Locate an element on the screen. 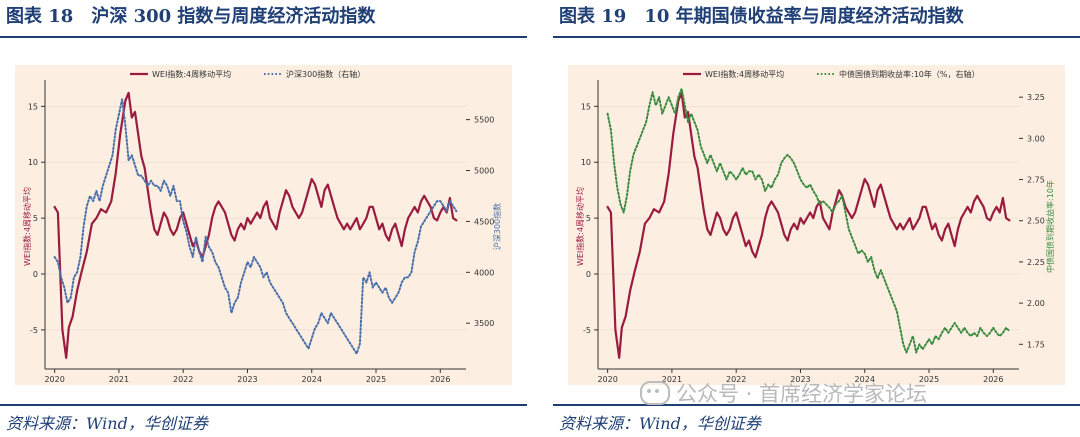 This screenshot has width=1080, height=437. legend-label: 沪深300指数（右轴） is located at coordinates (325, 74).